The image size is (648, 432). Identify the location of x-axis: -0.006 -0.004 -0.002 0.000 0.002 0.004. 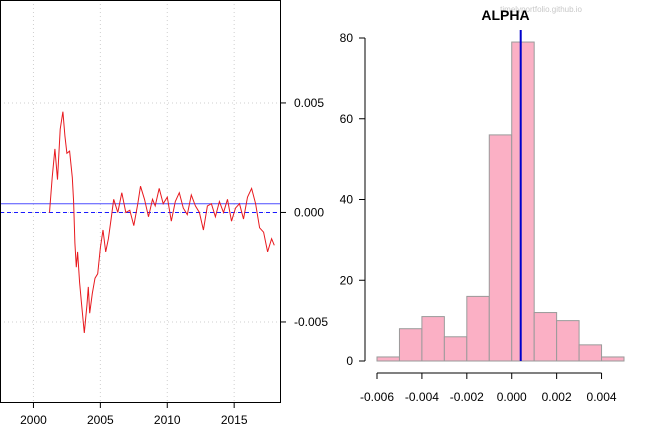
(488, 388).